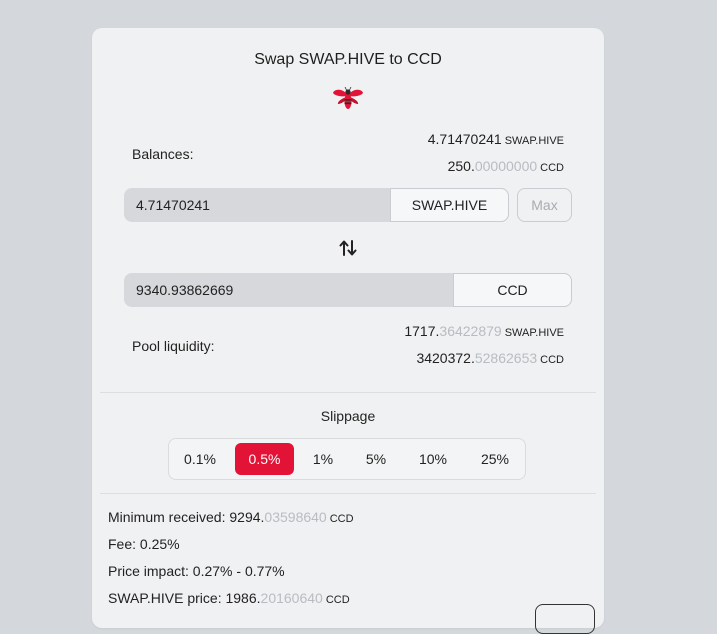  I want to click on minimum-received-unit: CCD, so click(341, 519).